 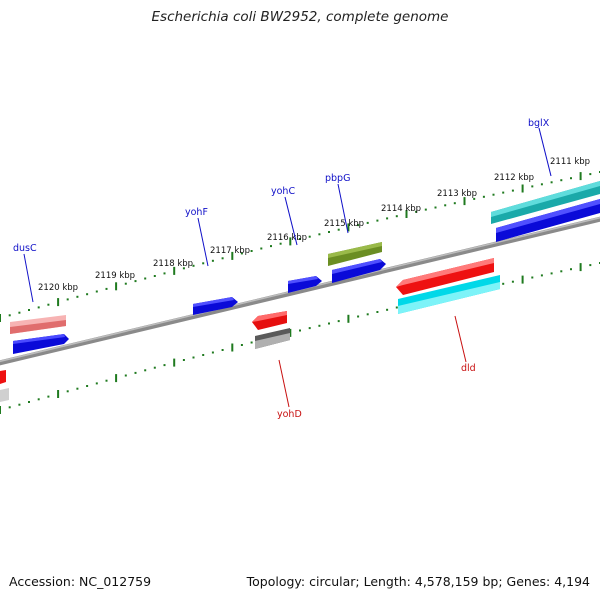 I want to click on tick-label-2115: 2115 kbp, so click(x=344, y=224).